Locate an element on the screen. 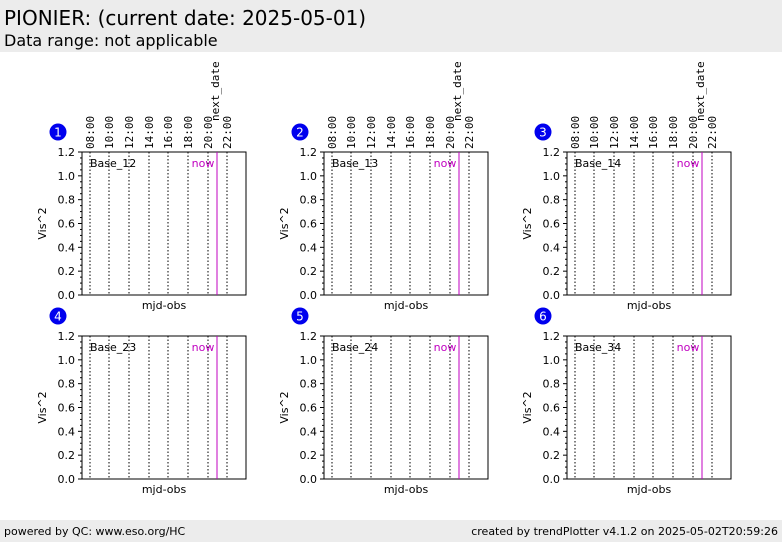  data-range-subtitle: Data range: not applicable is located at coordinates (111, 40).